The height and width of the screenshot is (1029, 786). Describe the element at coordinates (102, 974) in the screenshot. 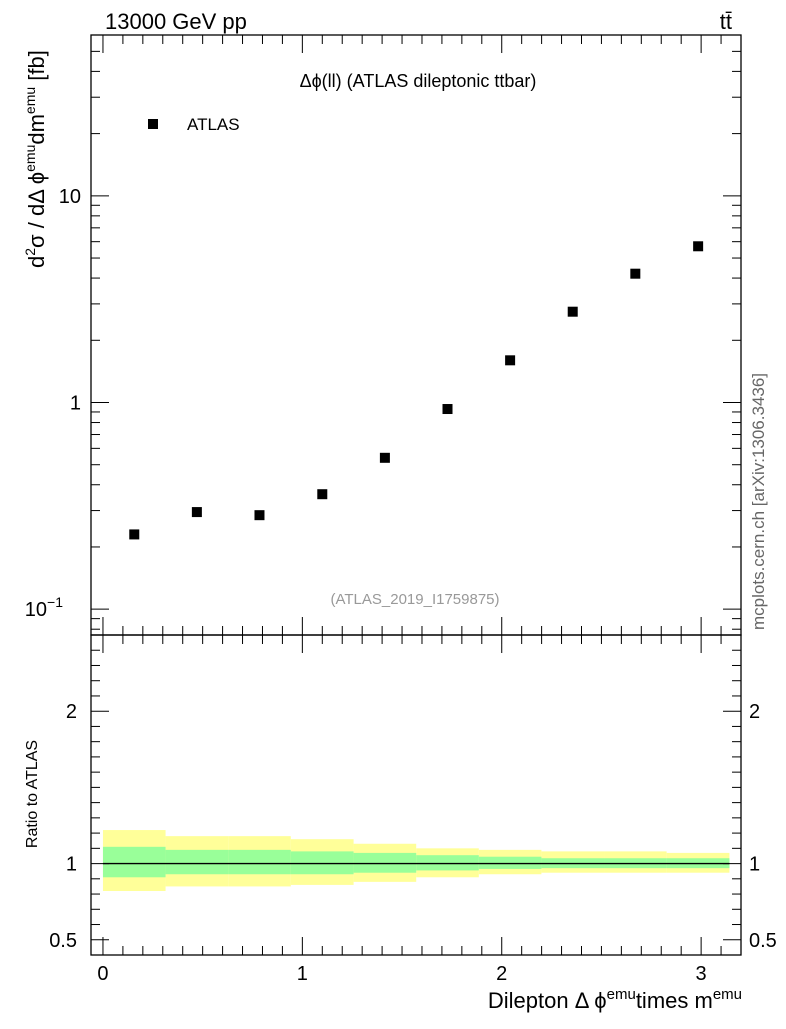

I see `x-tick-label: 0` at that location.